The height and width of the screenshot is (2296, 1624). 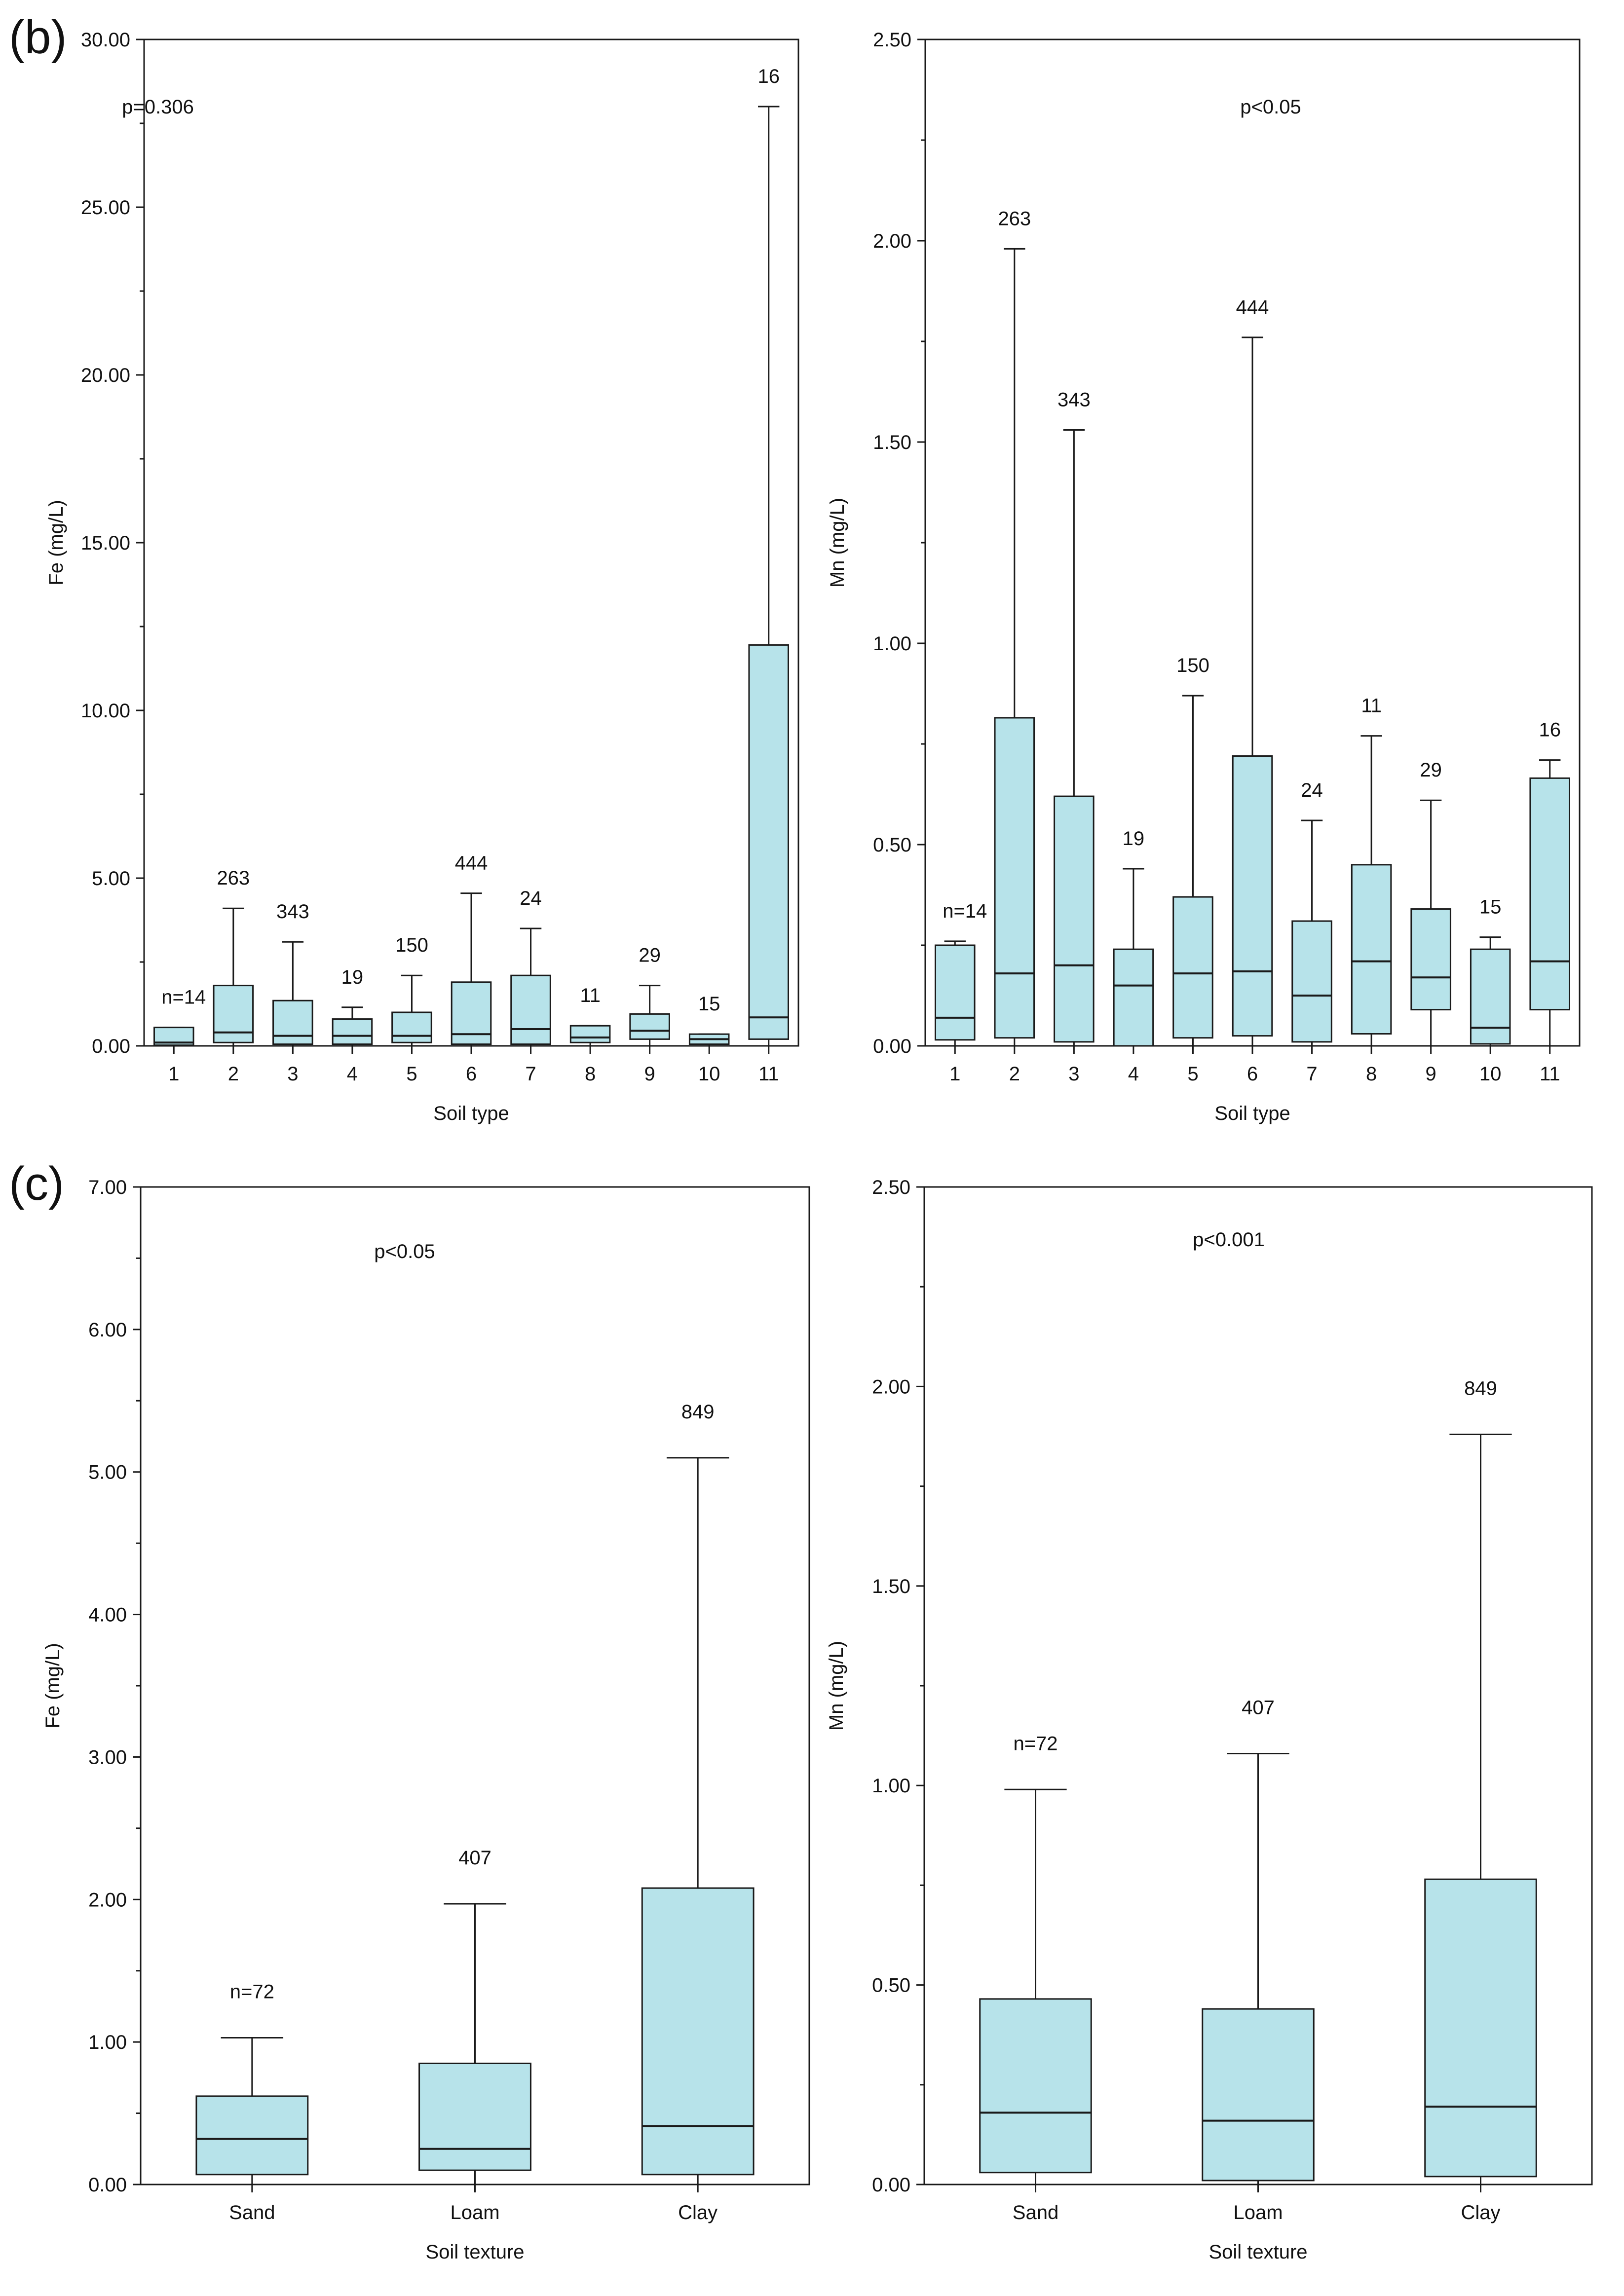 I want to click on sample-size-label: n=14, so click(x=183, y=997).